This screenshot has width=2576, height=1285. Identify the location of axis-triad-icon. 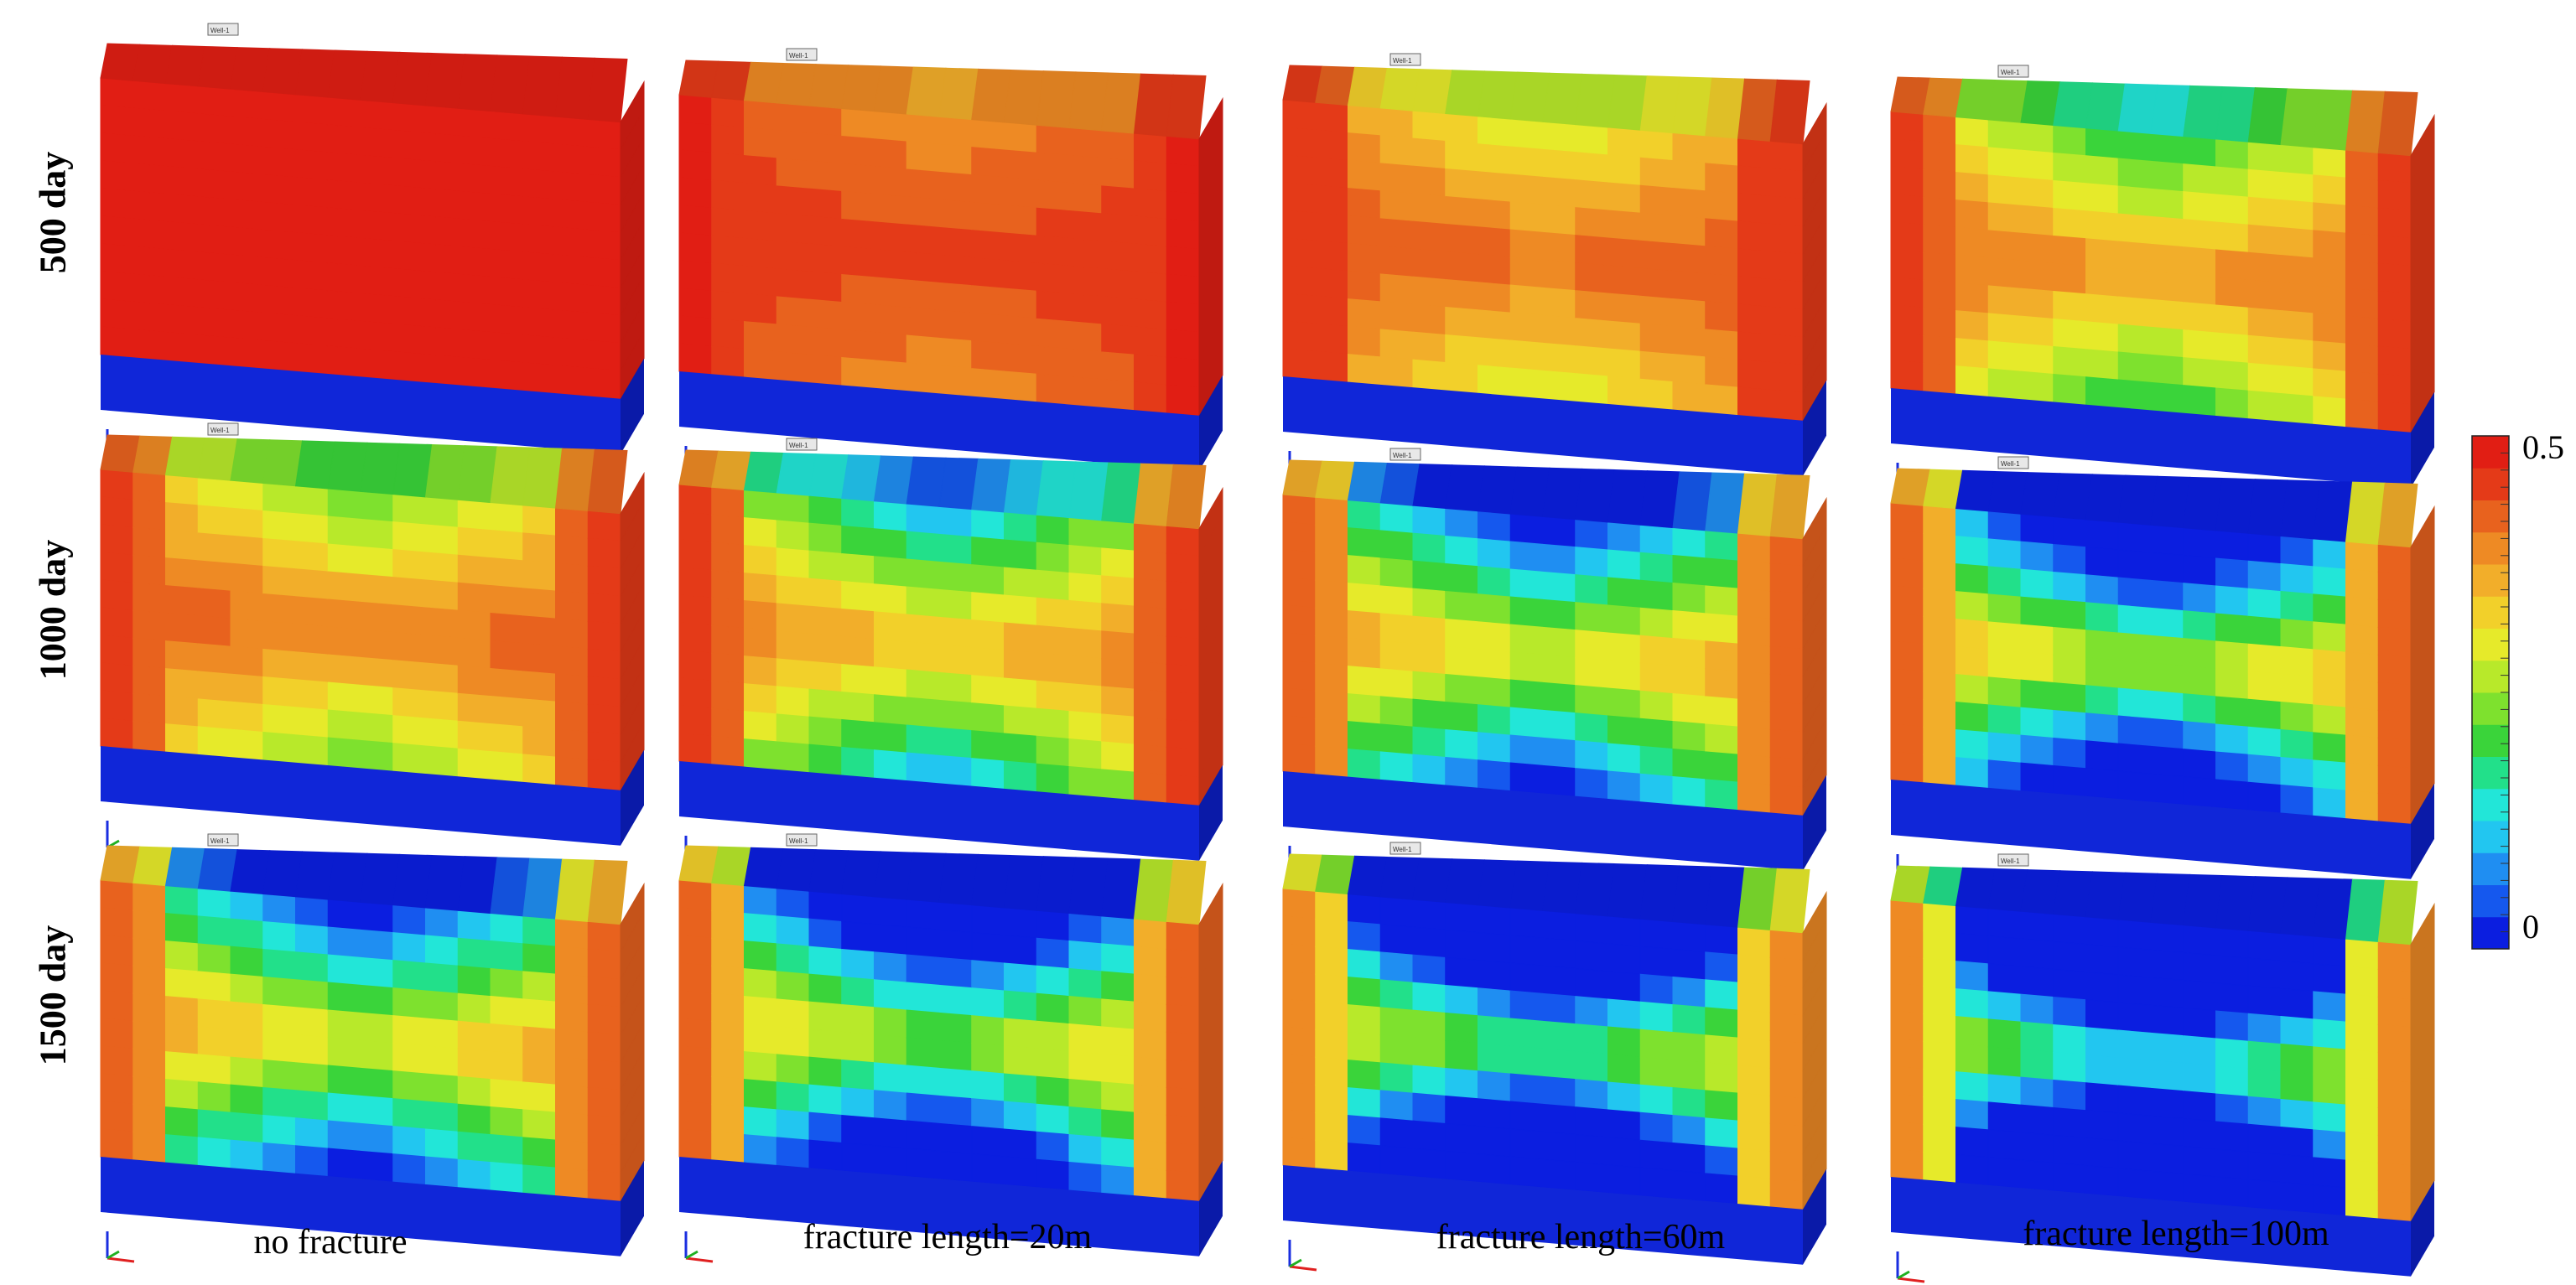
(1302, 1256).